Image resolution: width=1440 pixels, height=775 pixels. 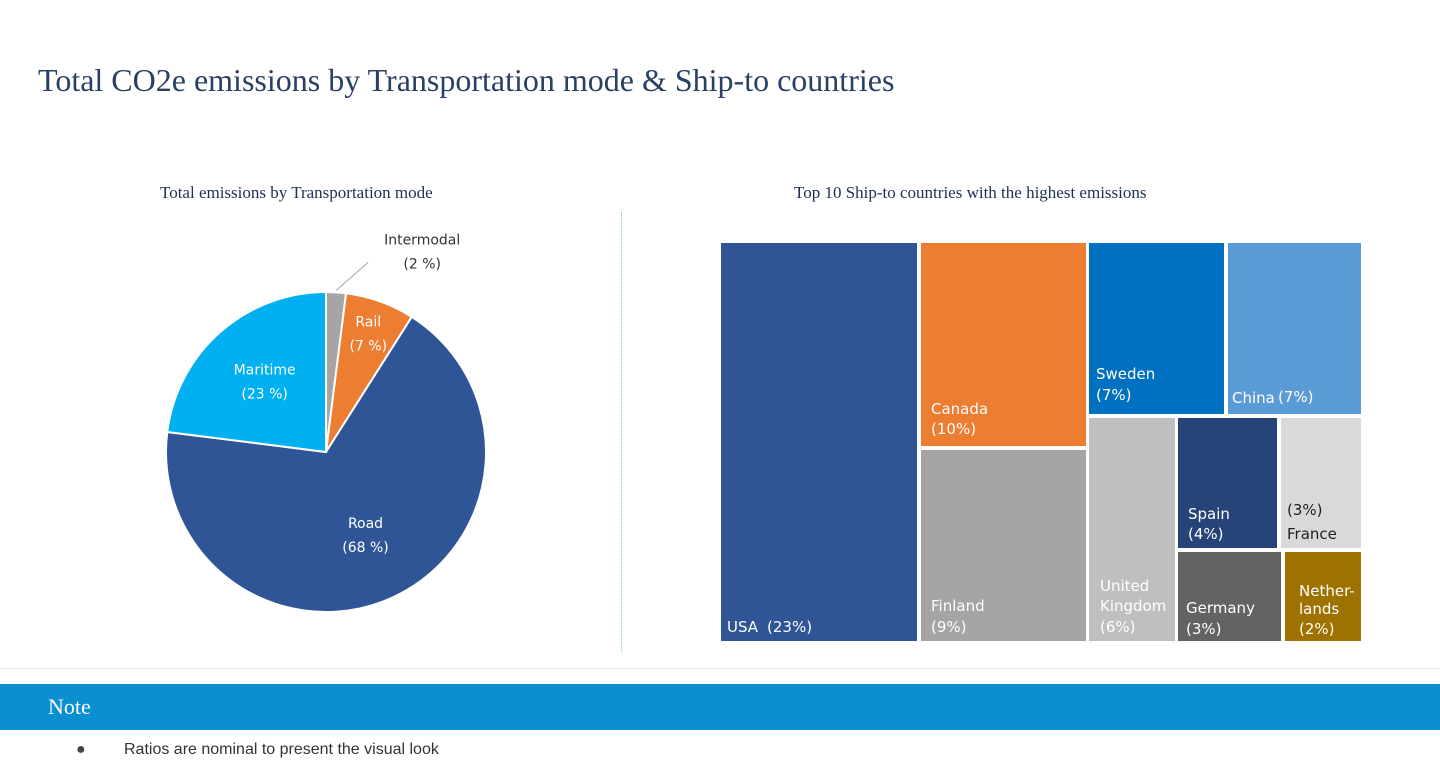 I want to click on note-bar: Note, so click(x=720, y=707).